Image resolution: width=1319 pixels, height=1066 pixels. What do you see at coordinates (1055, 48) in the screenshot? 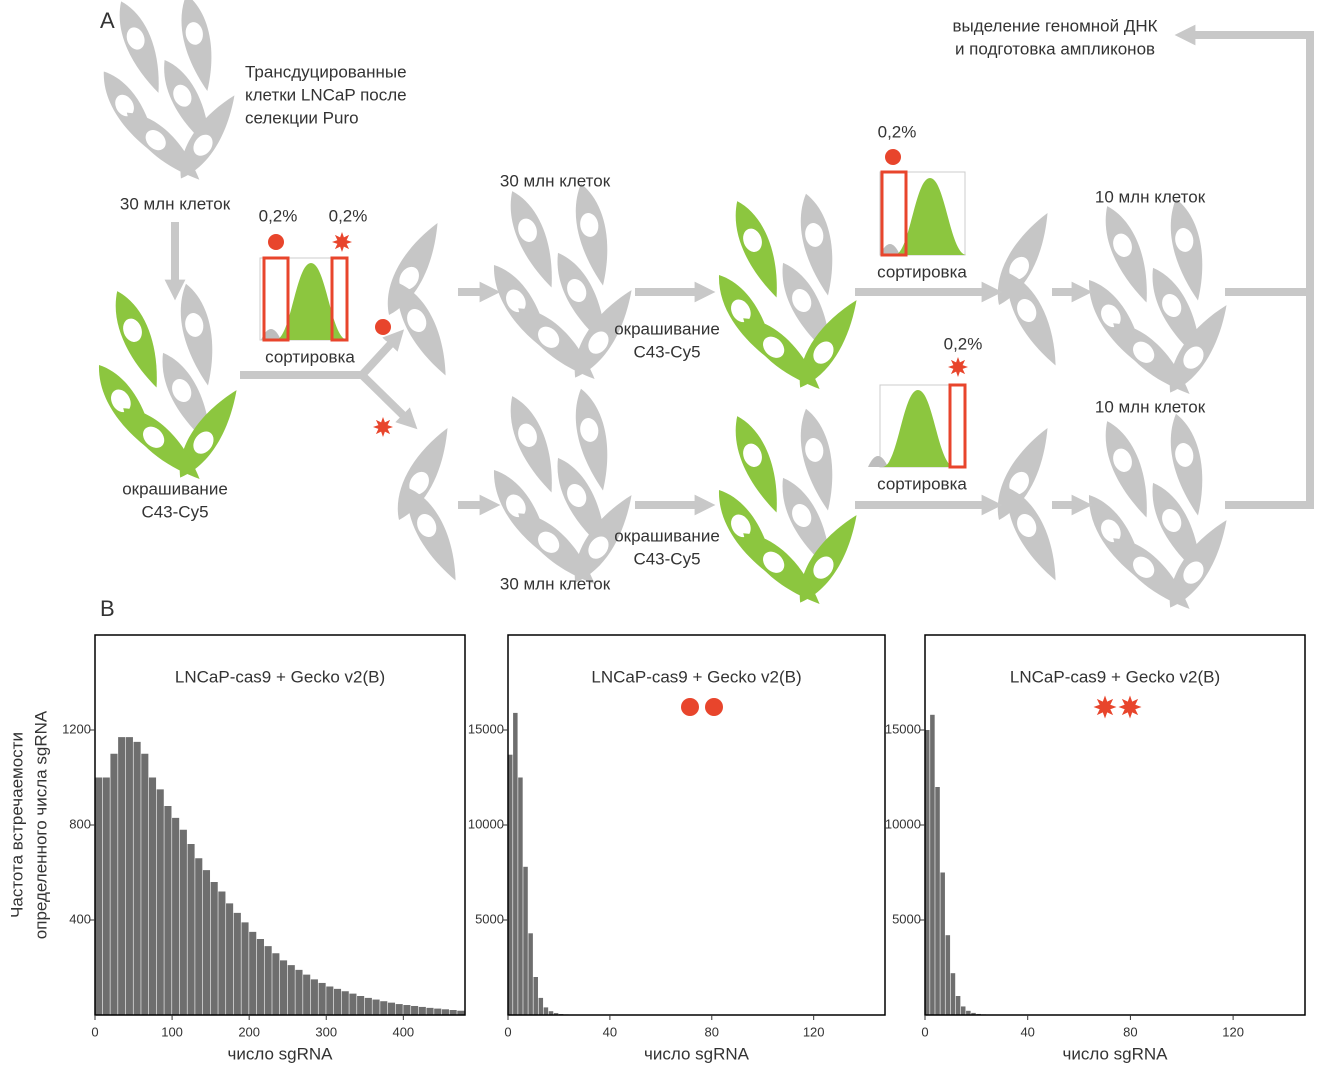
I see `step-label: и подготовка ампликонов` at bounding box center [1055, 48].